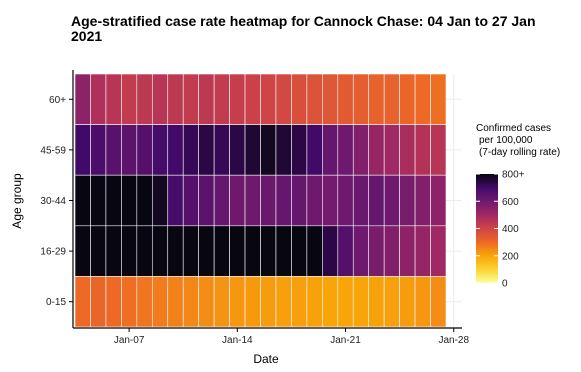 The width and height of the screenshot is (581, 372). I want to click on legend-color-bar, so click(487, 228).